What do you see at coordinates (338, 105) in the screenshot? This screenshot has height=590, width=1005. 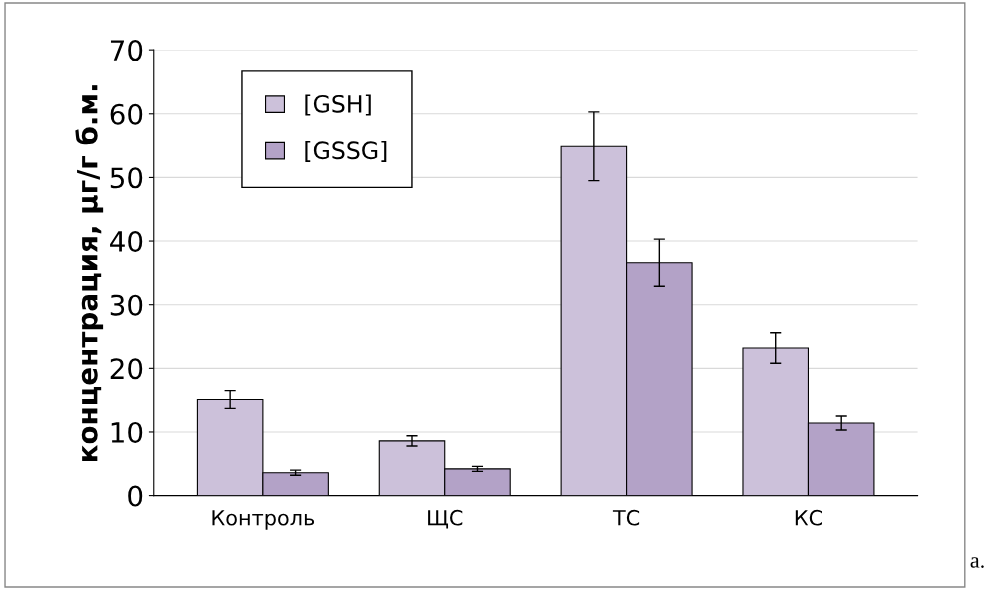 I see `legend-label: [GSH]` at bounding box center [338, 105].